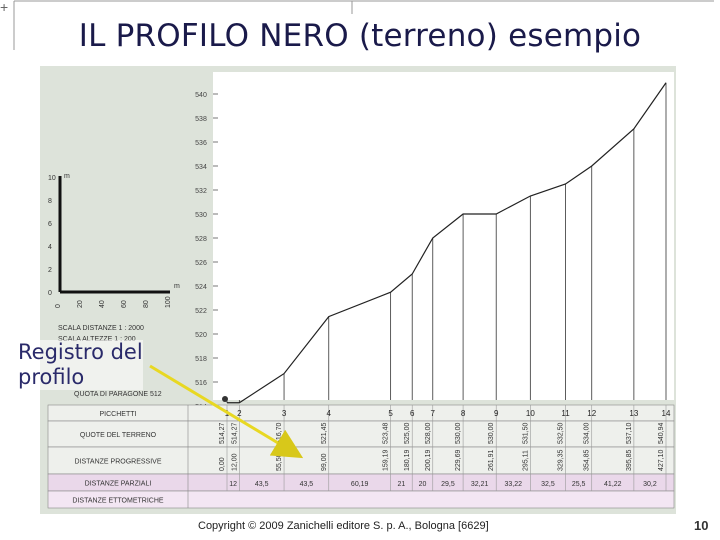 This screenshot has height=540, width=720. What do you see at coordinates (448, 484) in the screenshot?
I see `partial-distance: 29,5` at bounding box center [448, 484].